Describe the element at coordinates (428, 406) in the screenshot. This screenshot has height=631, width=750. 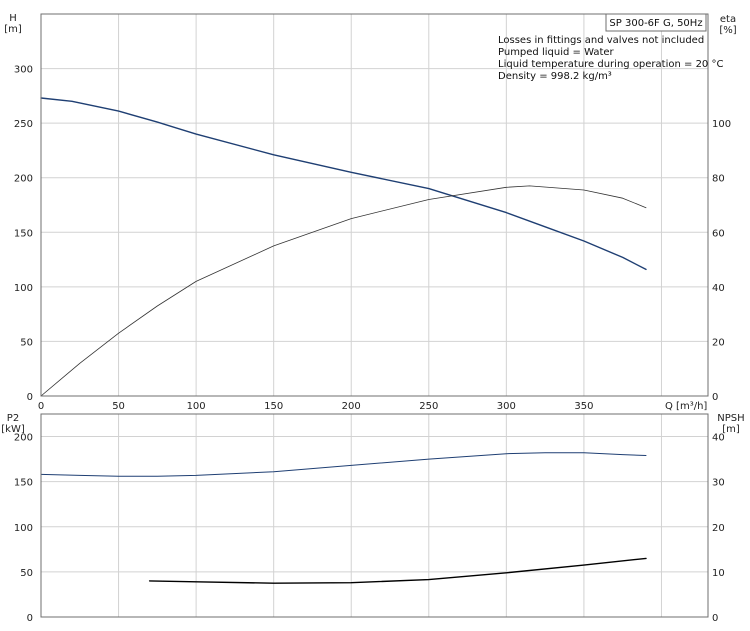
I see `x-tick-label: 250` at that location.